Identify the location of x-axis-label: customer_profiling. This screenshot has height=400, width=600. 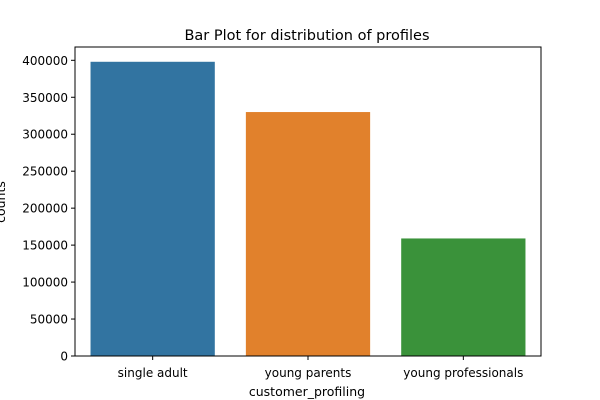
(307, 391).